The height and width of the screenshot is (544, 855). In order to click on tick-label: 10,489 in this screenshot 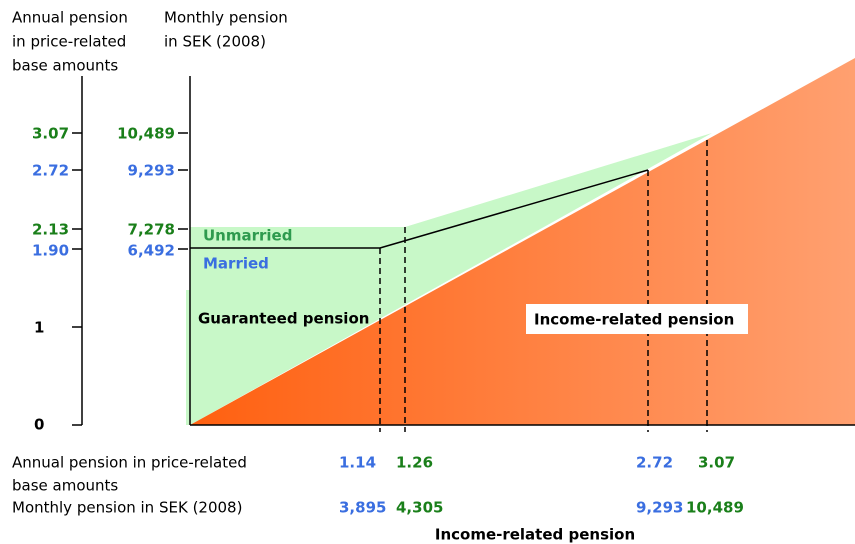, I will do `click(146, 134)`.